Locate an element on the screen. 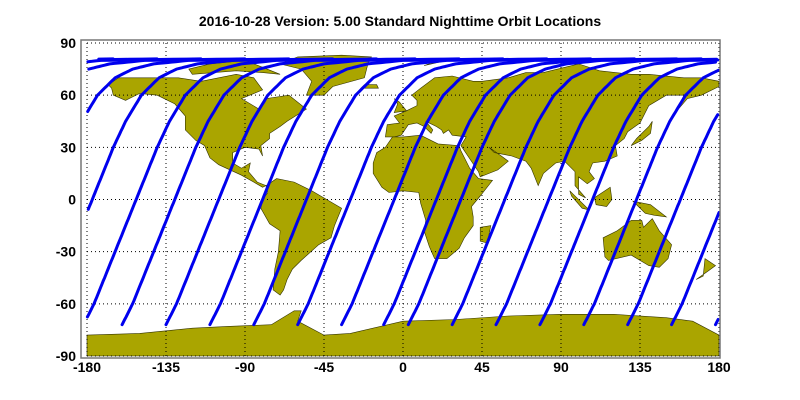  x-tick-label: 0 is located at coordinates (403, 367).